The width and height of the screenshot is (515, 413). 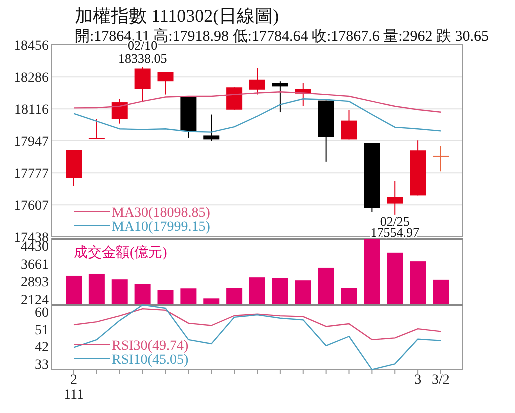 What do you see at coordinates (35, 283) in the screenshot?
I see `y-tick-label: 2893` at bounding box center [35, 283].